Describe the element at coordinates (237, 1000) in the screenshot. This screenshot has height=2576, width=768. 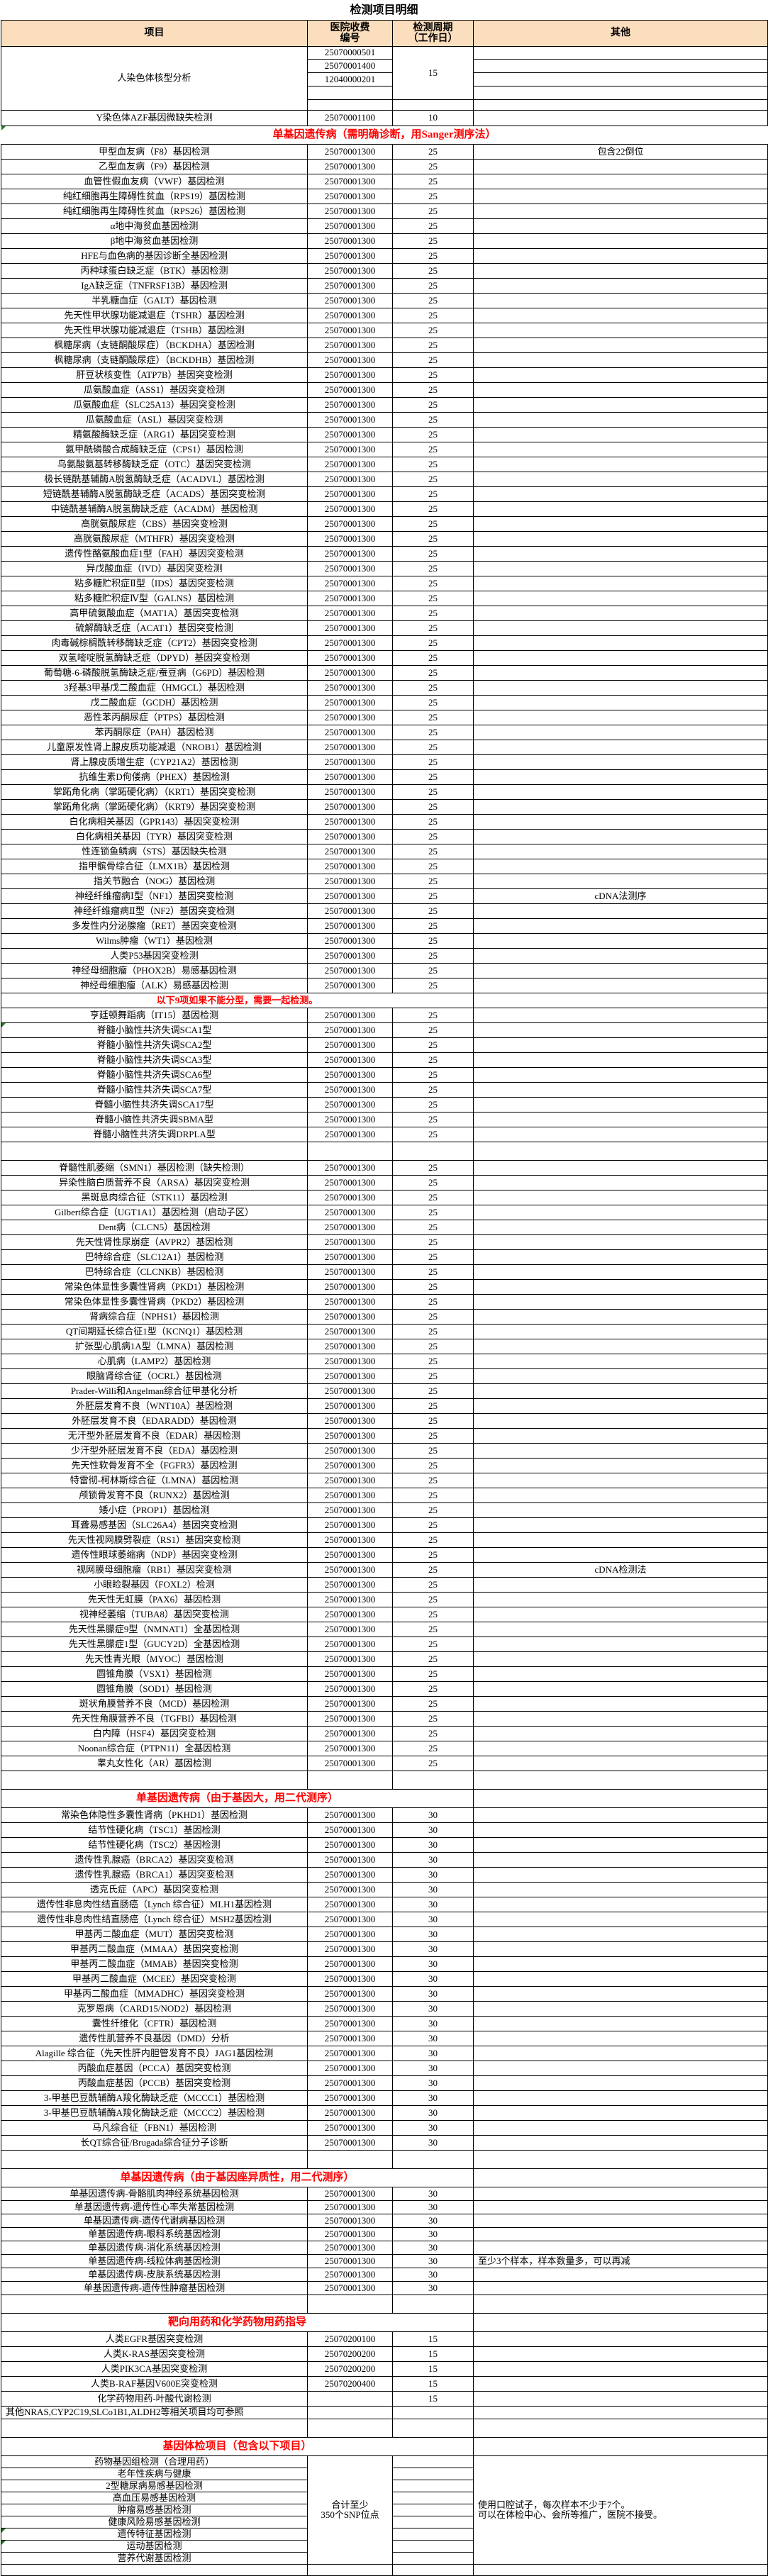
I see `note-cell: 以下9项如果不能分型，需要一起检测。` at that location.